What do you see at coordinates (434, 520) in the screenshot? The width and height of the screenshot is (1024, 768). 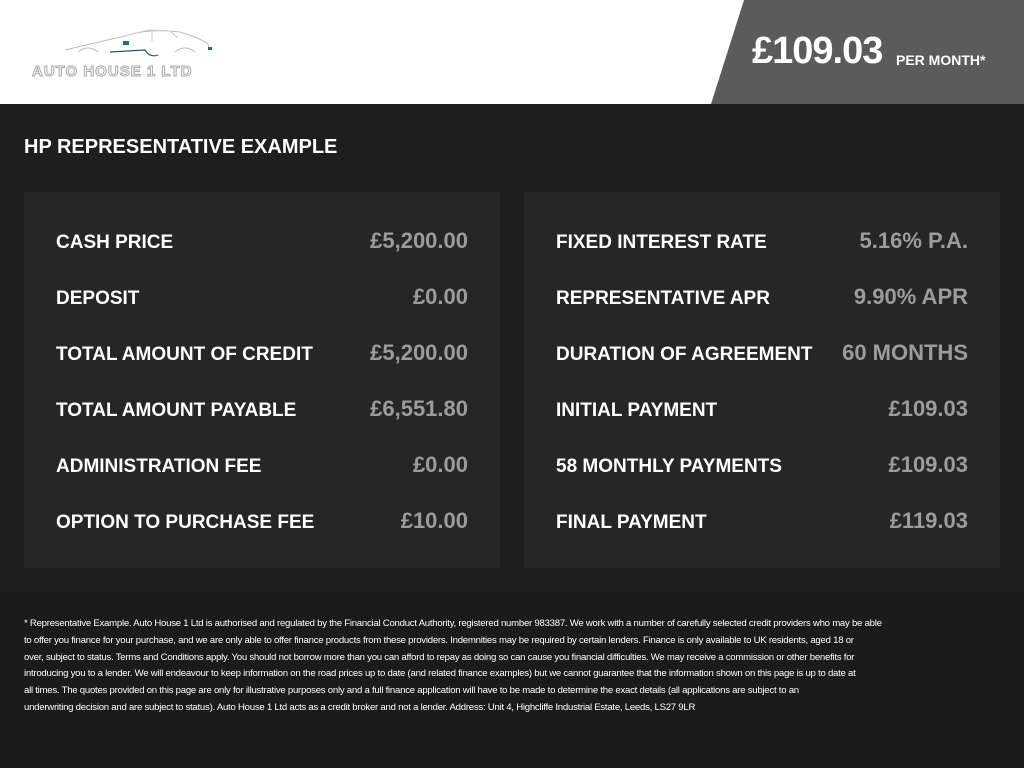 I see `row-value: £10.00` at bounding box center [434, 520].